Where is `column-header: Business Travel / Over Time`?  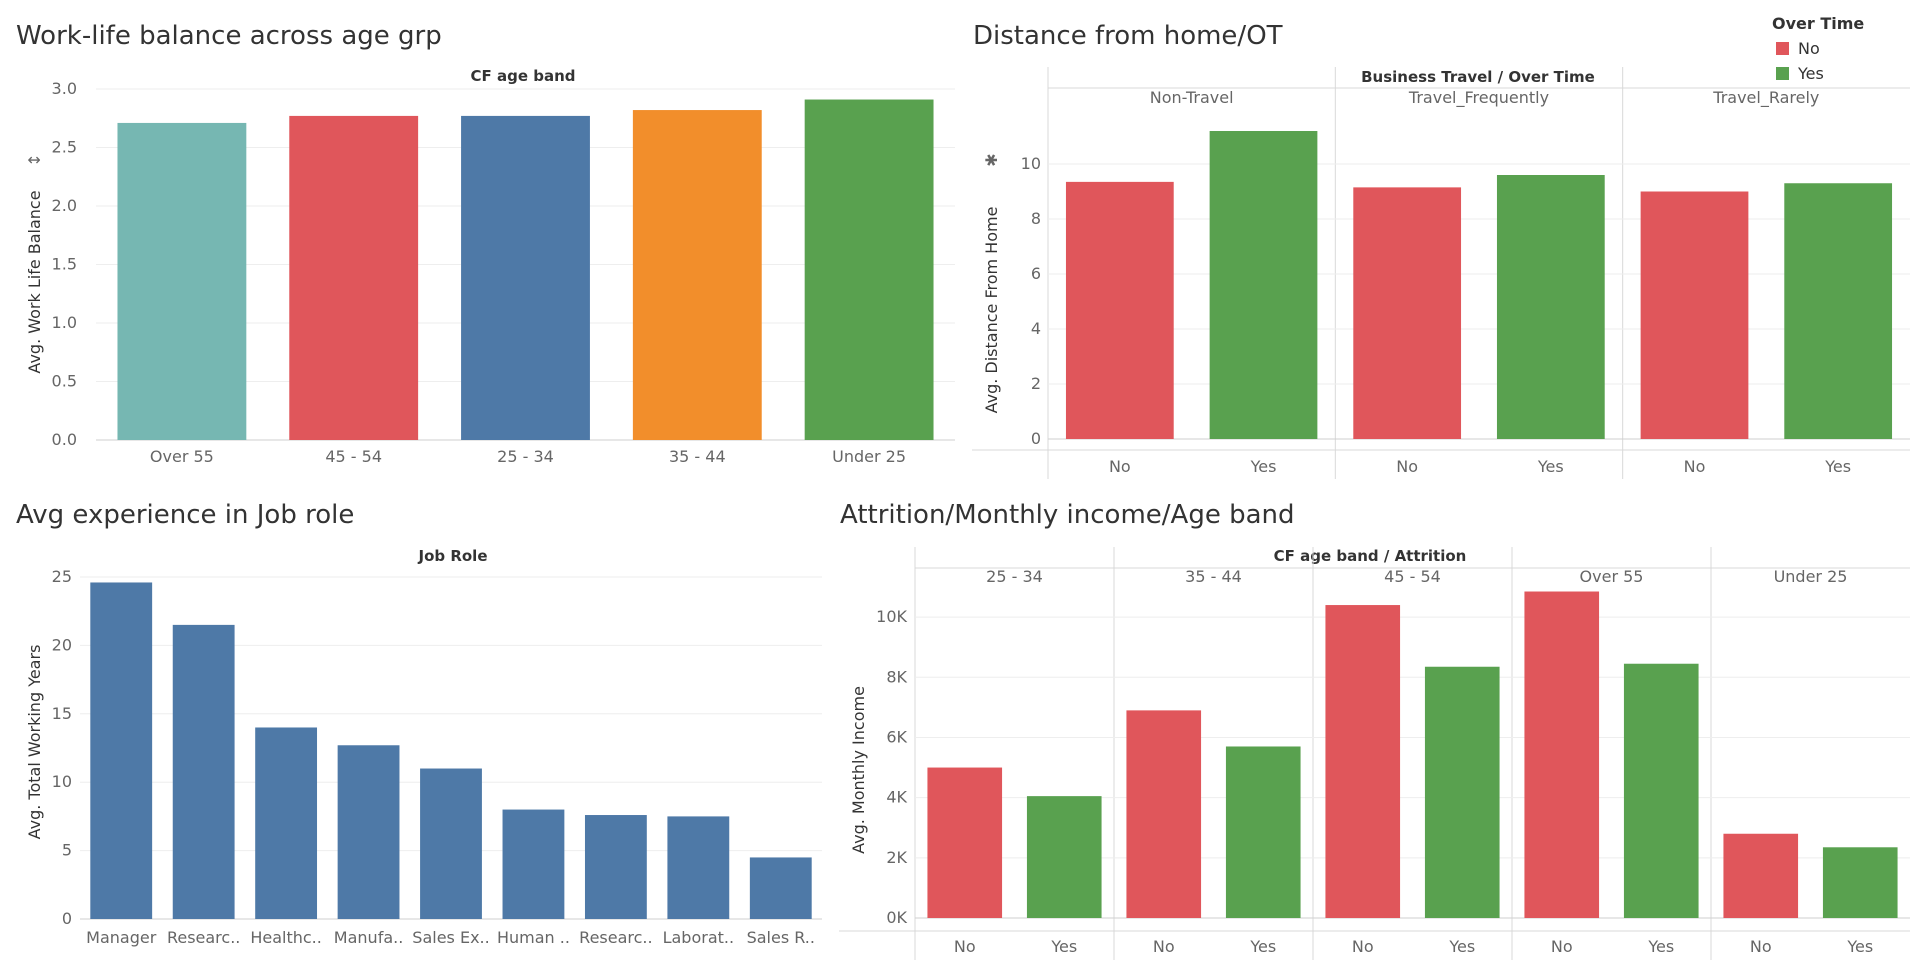
column-header: Business Travel / Over Time is located at coordinates (1478, 77).